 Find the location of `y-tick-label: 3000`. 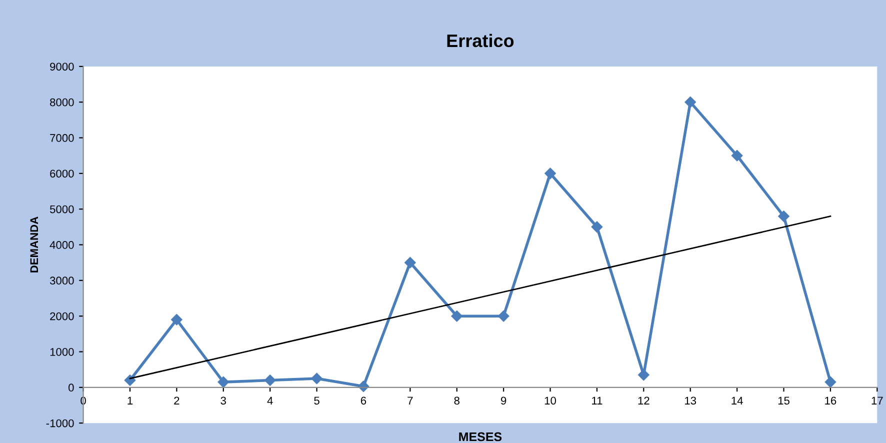

y-tick-label: 3000 is located at coordinates (62, 280).